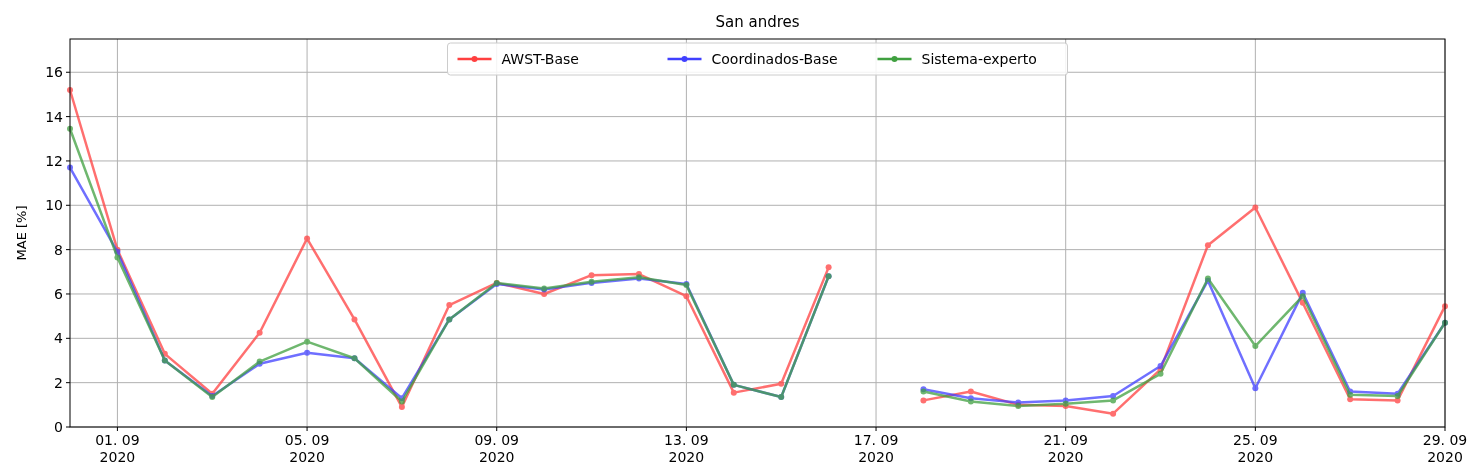 This screenshot has height=475, width=1474. What do you see at coordinates (59, 293) in the screenshot?
I see `y-tick-label: 6` at bounding box center [59, 293].